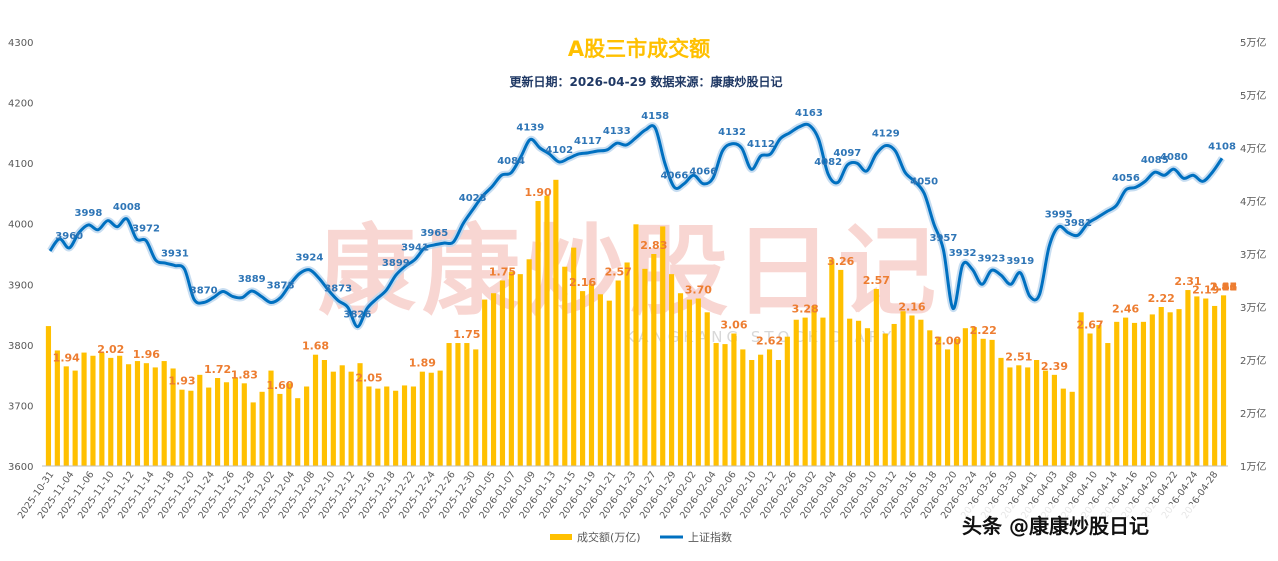 This screenshot has width=1278, height=561. Describe the element at coordinates (244, 374) in the screenshot. I see `bar-data-label: 1.83` at that location.